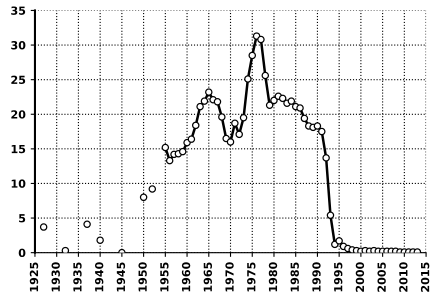  I want to click on x-tick-label: 1985, so click(294, 277).